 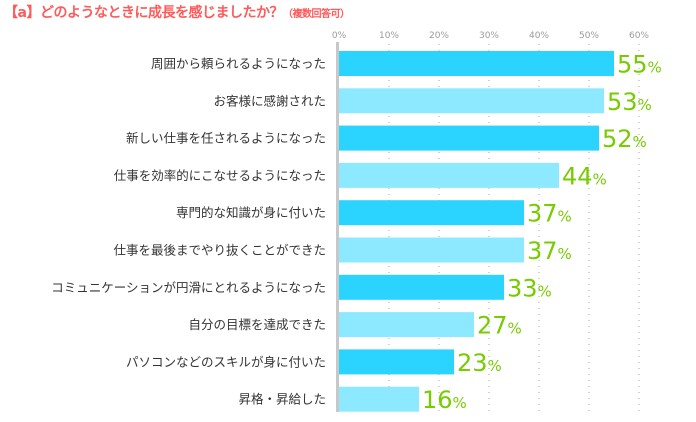 What do you see at coordinates (389, 36) in the screenshot?
I see `tick-label: 10%` at bounding box center [389, 36].